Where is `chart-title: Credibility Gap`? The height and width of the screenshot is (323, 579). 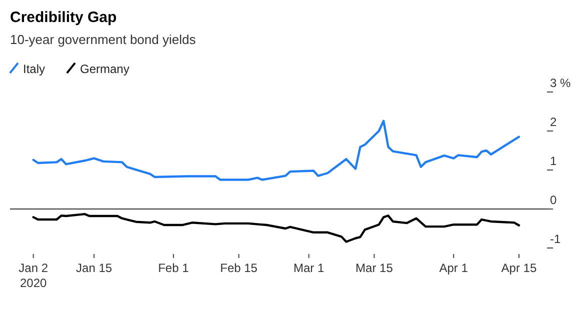
chart-title: Credibility Gap is located at coordinates (63, 17).